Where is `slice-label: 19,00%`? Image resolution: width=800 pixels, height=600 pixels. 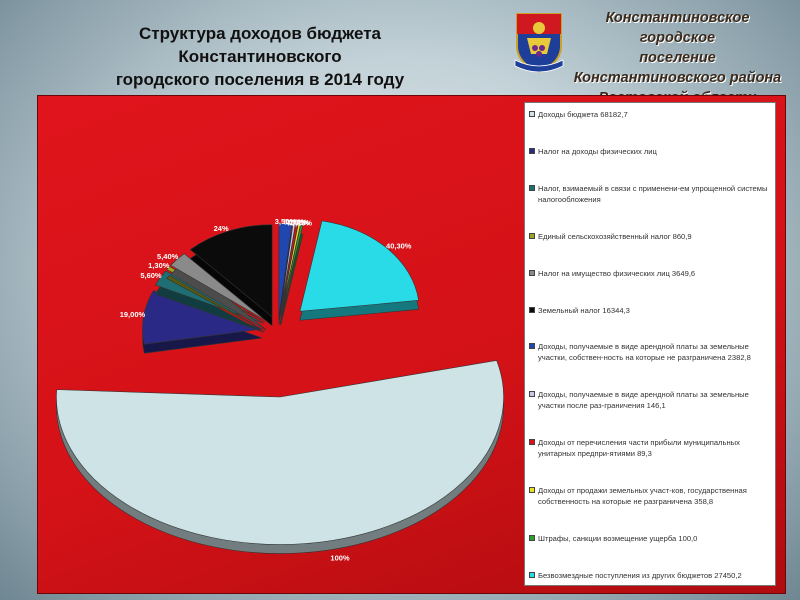 slice-label: 19,00% is located at coordinates (133, 314).